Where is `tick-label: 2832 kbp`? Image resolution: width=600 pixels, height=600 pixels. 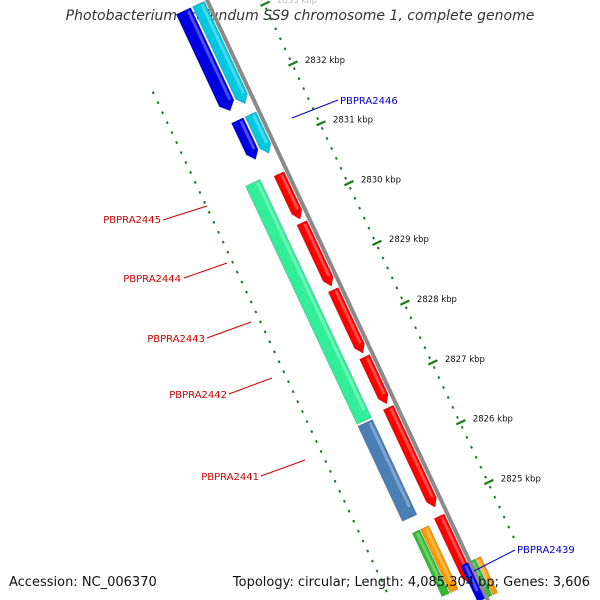 tick-label: 2832 kbp is located at coordinates (325, 61).